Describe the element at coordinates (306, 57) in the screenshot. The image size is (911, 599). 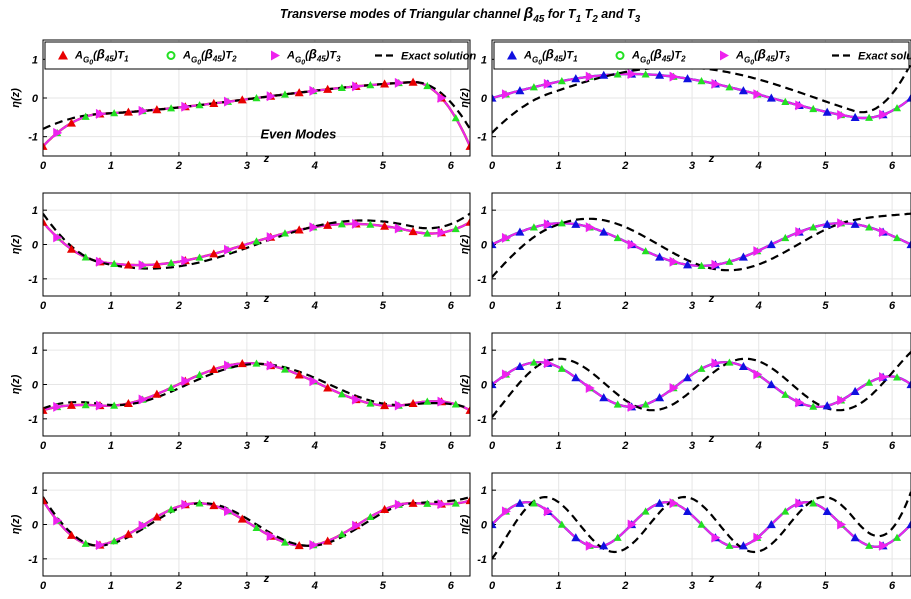
I see `legend-item-t3: AG0(β45)T3` at that location.